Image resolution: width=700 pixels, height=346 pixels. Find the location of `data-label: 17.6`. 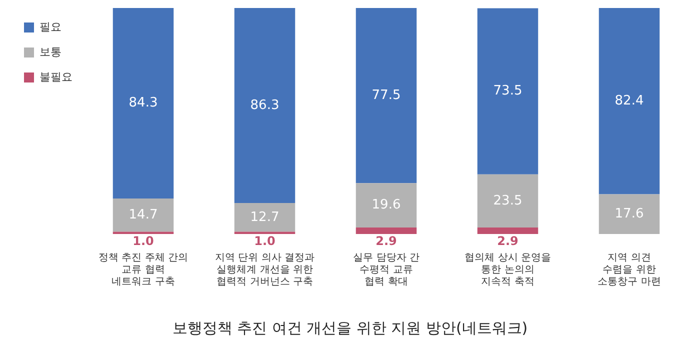

data-label: 17.6 is located at coordinates (629, 214).